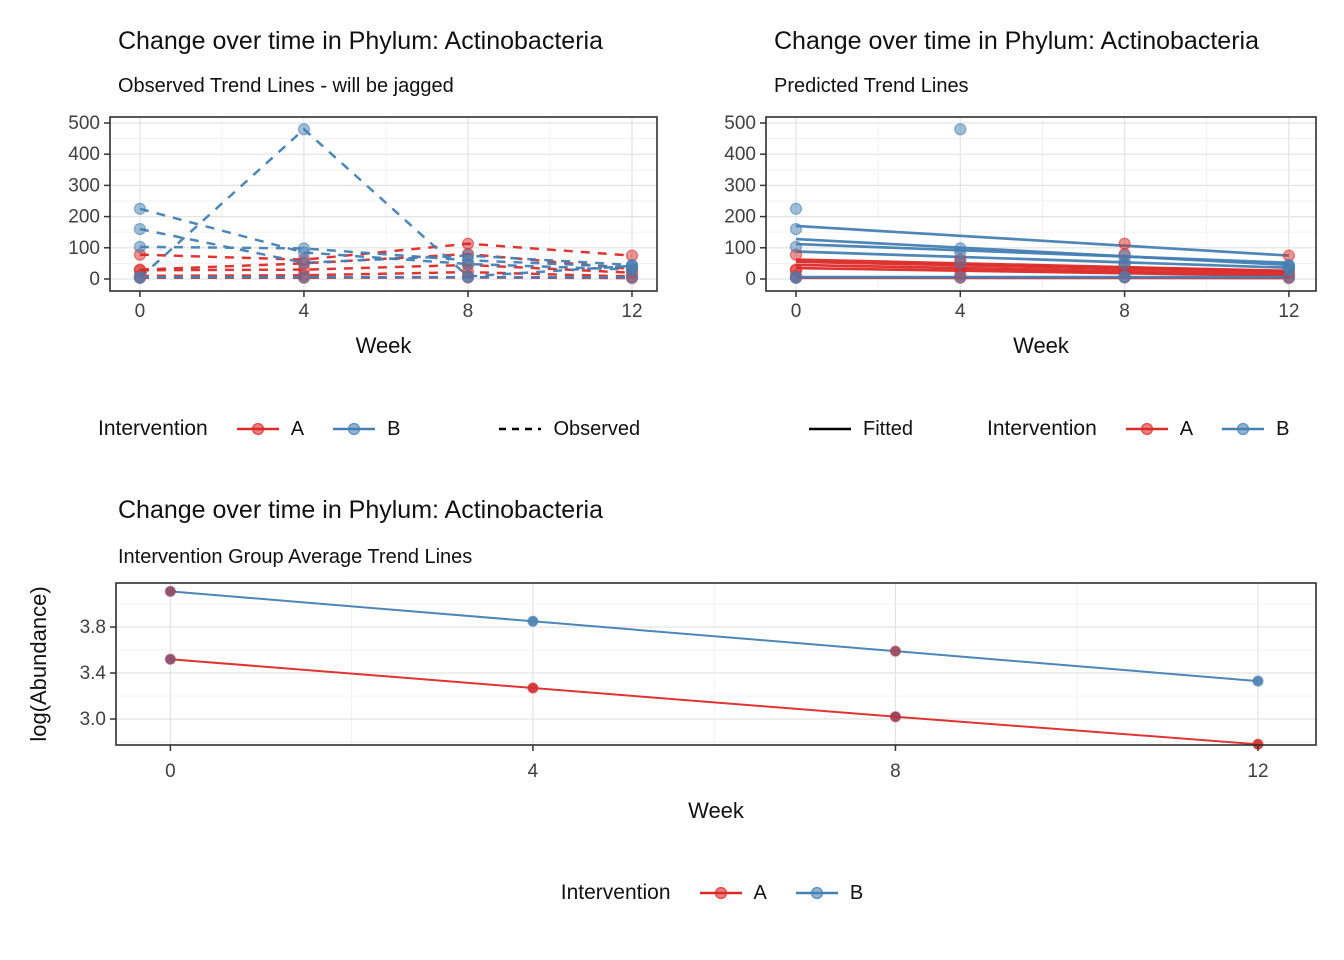 The height and width of the screenshot is (960, 1344). What do you see at coordinates (93, 673) in the screenshot?
I see `average-ytick-3.4: 3.4` at bounding box center [93, 673].